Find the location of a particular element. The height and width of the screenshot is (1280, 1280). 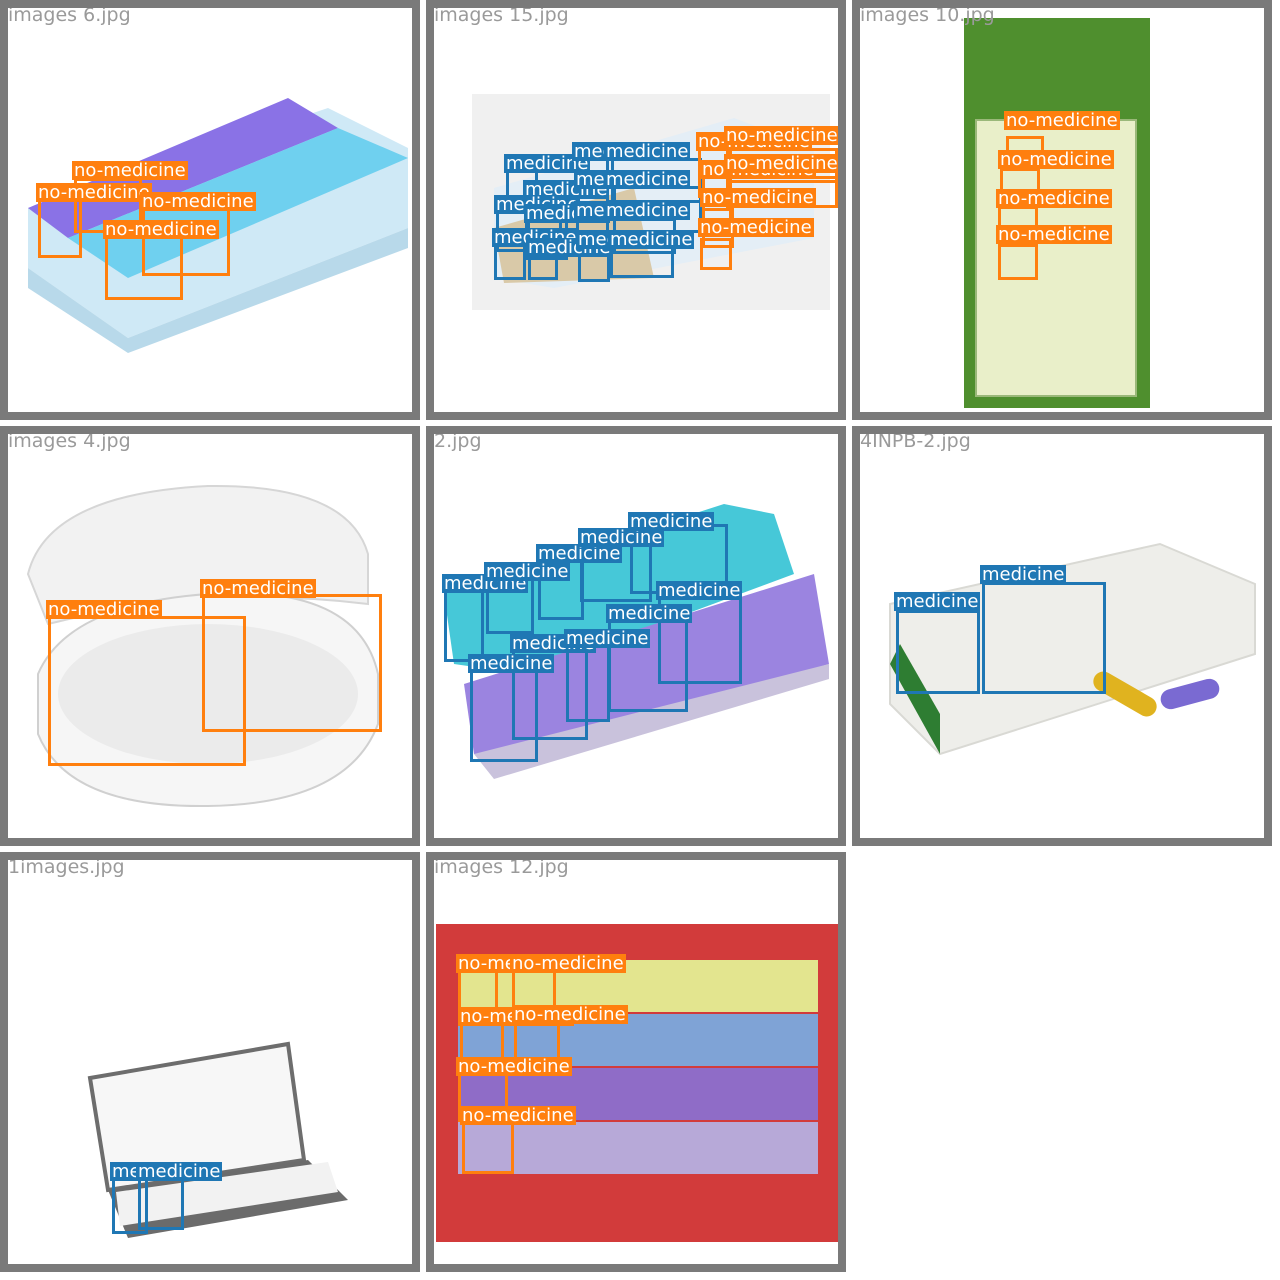

image-filename: images 12.jpg is located at coordinates (501, 867).